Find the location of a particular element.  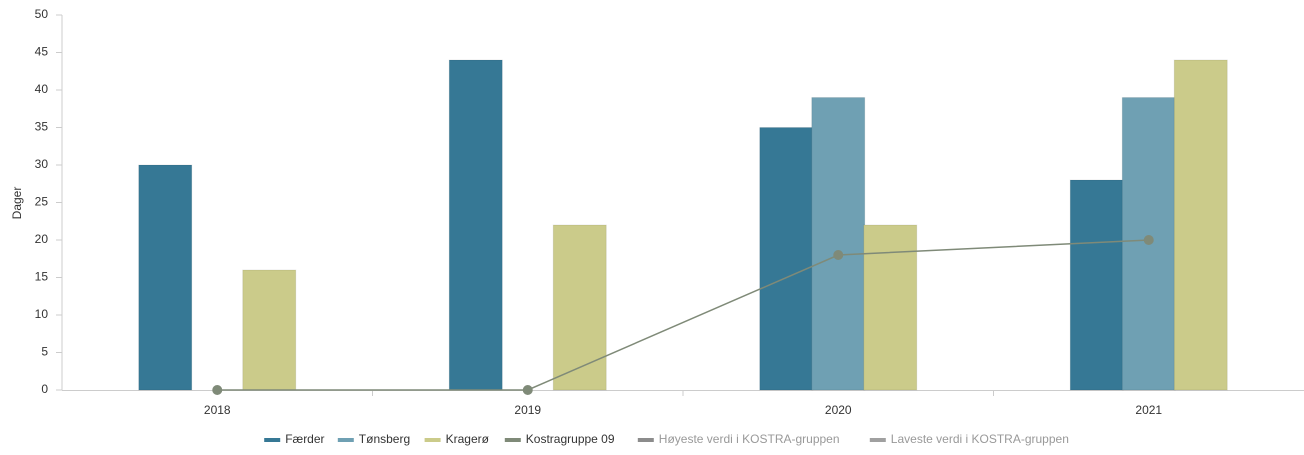

legend-label: Tønsberg is located at coordinates (384, 439).